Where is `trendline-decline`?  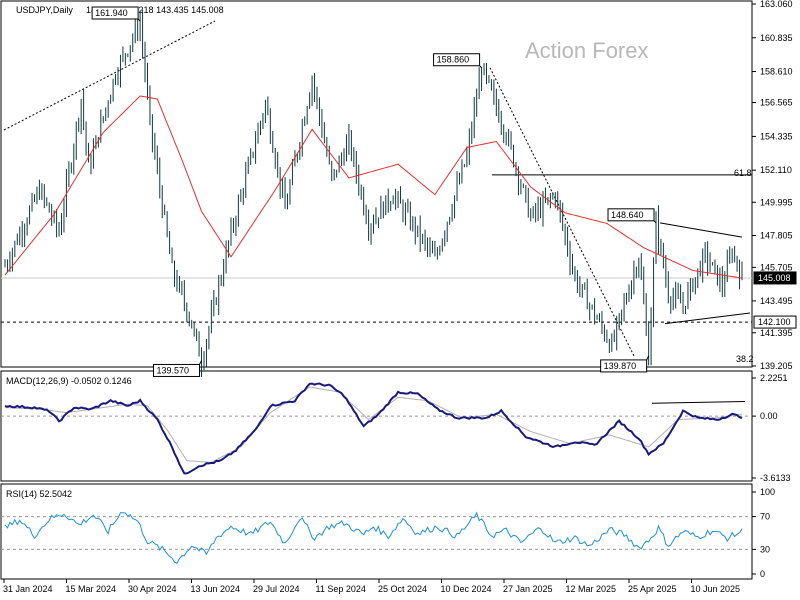
trendline-decline is located at coordinates (562, 212).